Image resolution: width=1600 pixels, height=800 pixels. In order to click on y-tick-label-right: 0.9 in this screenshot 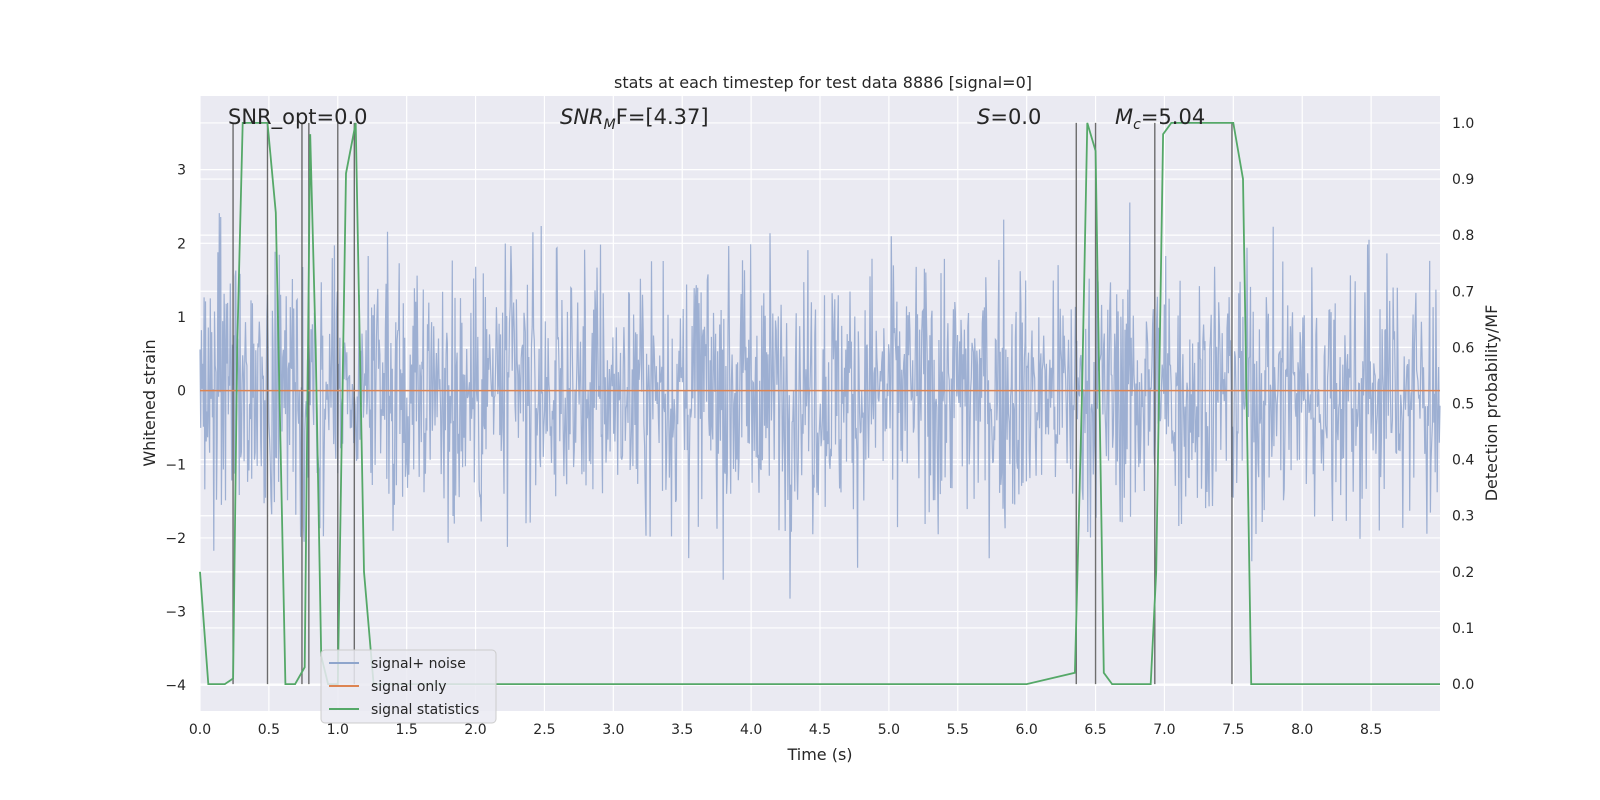, I will do `click(1463, 180)`.